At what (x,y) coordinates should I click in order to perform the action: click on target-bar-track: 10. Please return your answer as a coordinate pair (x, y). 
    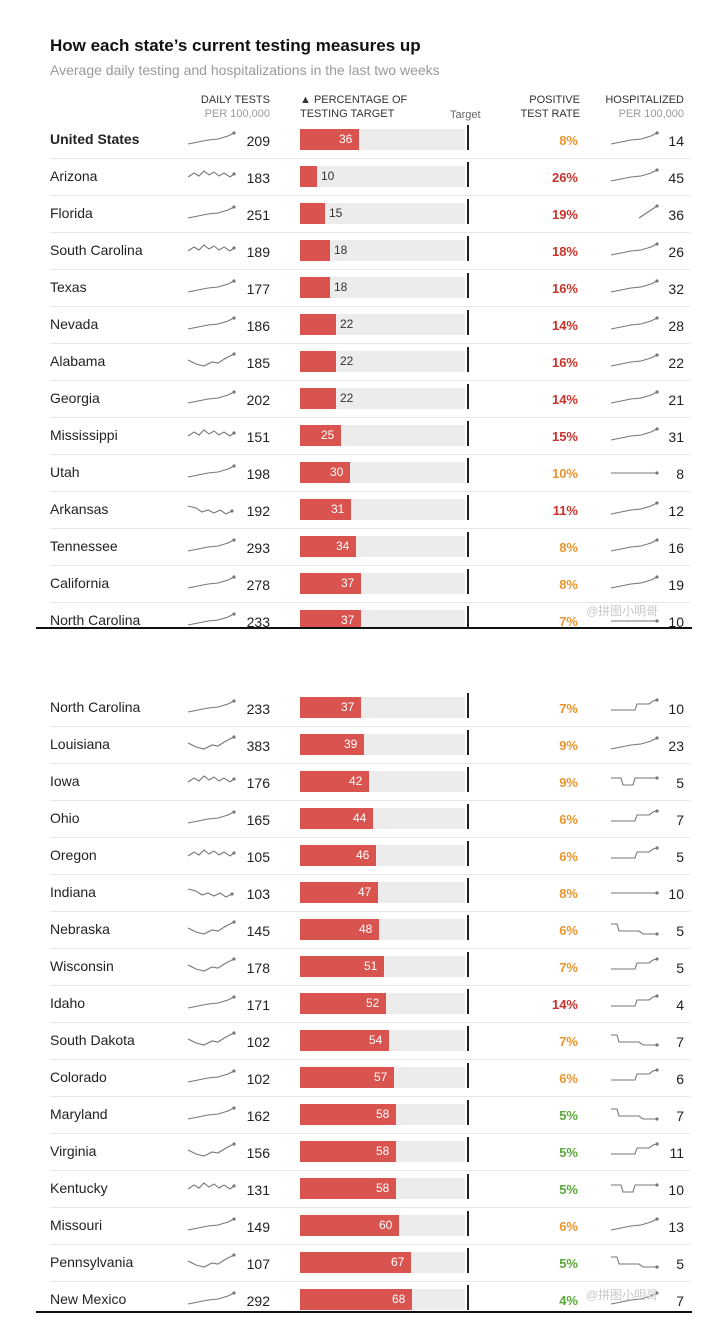
    Looking at the image, I should click on (382, 176).